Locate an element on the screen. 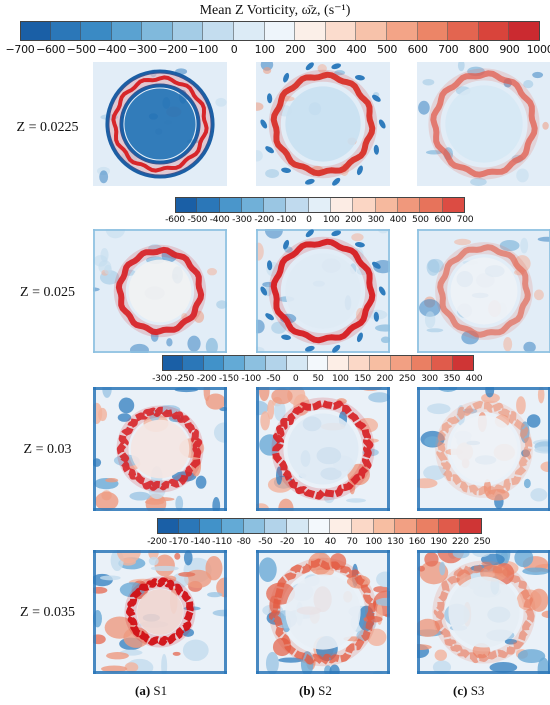  colorbar-tick-label: 10 is located at coordinates (309, 541).